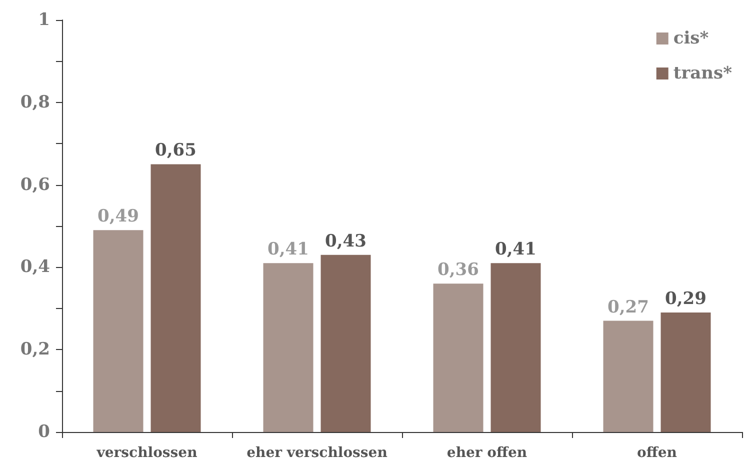  What do you see at coordinates (657, 453) in the screenshot?
I see `x-tick-label: offen` at bounding box center [657, 453].